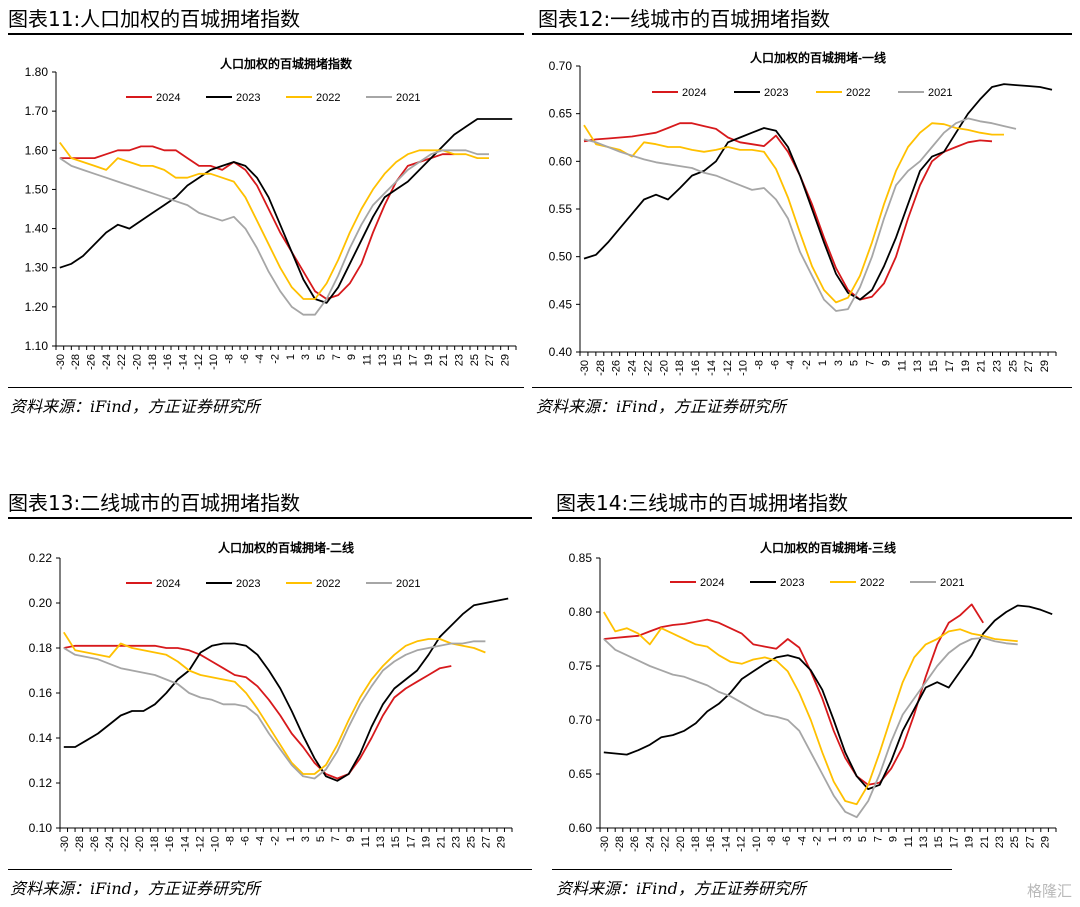 The image size is (1080, 907). I want to click on title-rule, so click(812, 518).